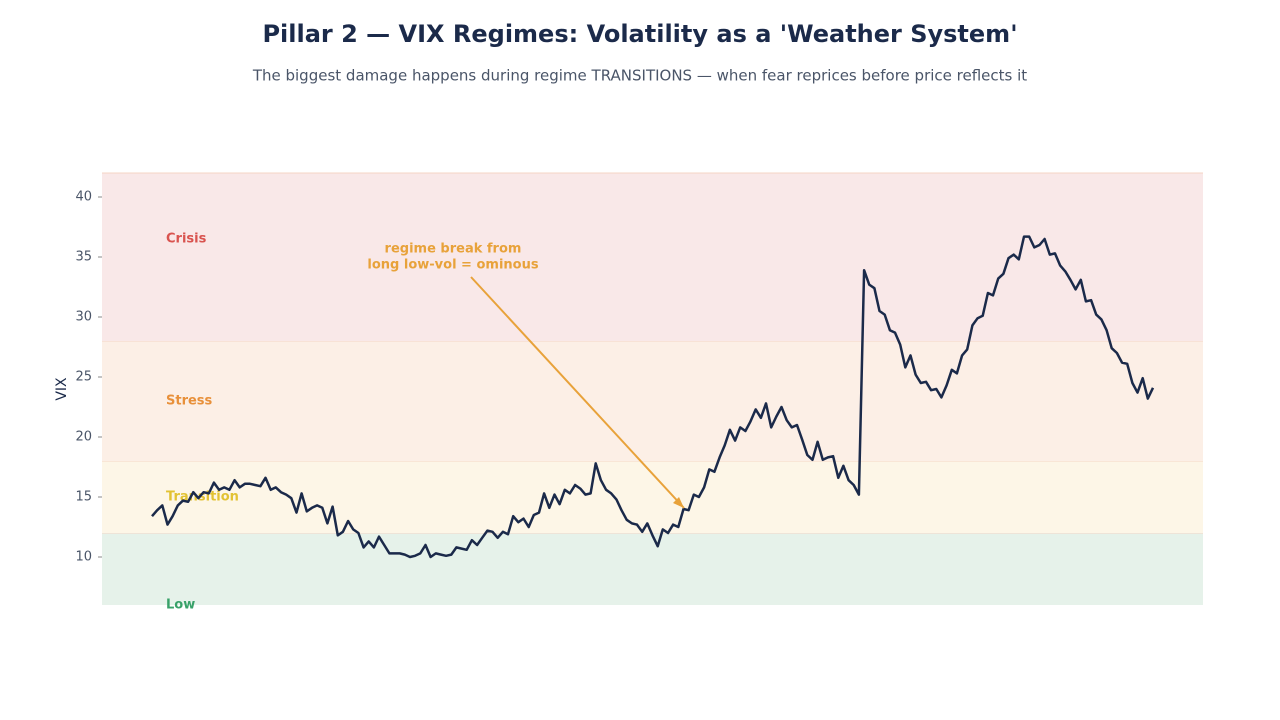  Describe the element at coordinates (180, 605) in the screenshot. I see `band-label: Low` at that location.